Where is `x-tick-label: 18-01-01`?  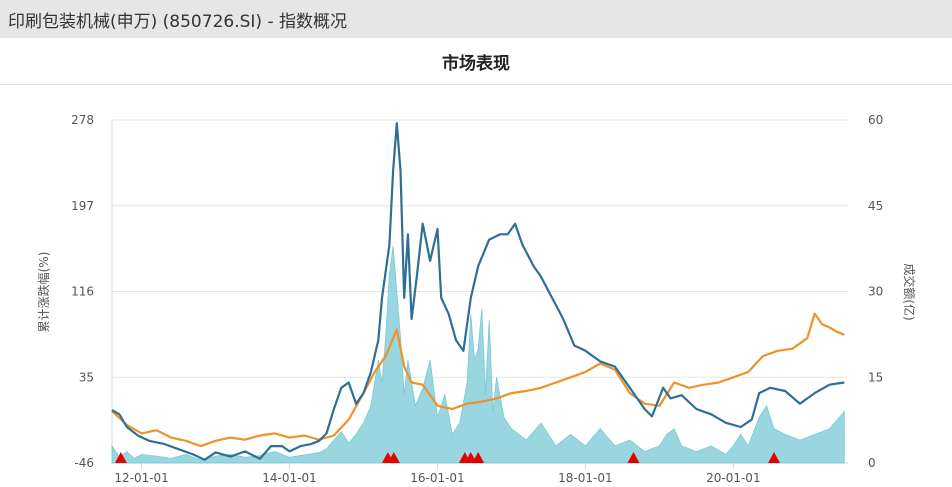
x-tick-label: 18-01-01 is located at coordinates (585, 478).